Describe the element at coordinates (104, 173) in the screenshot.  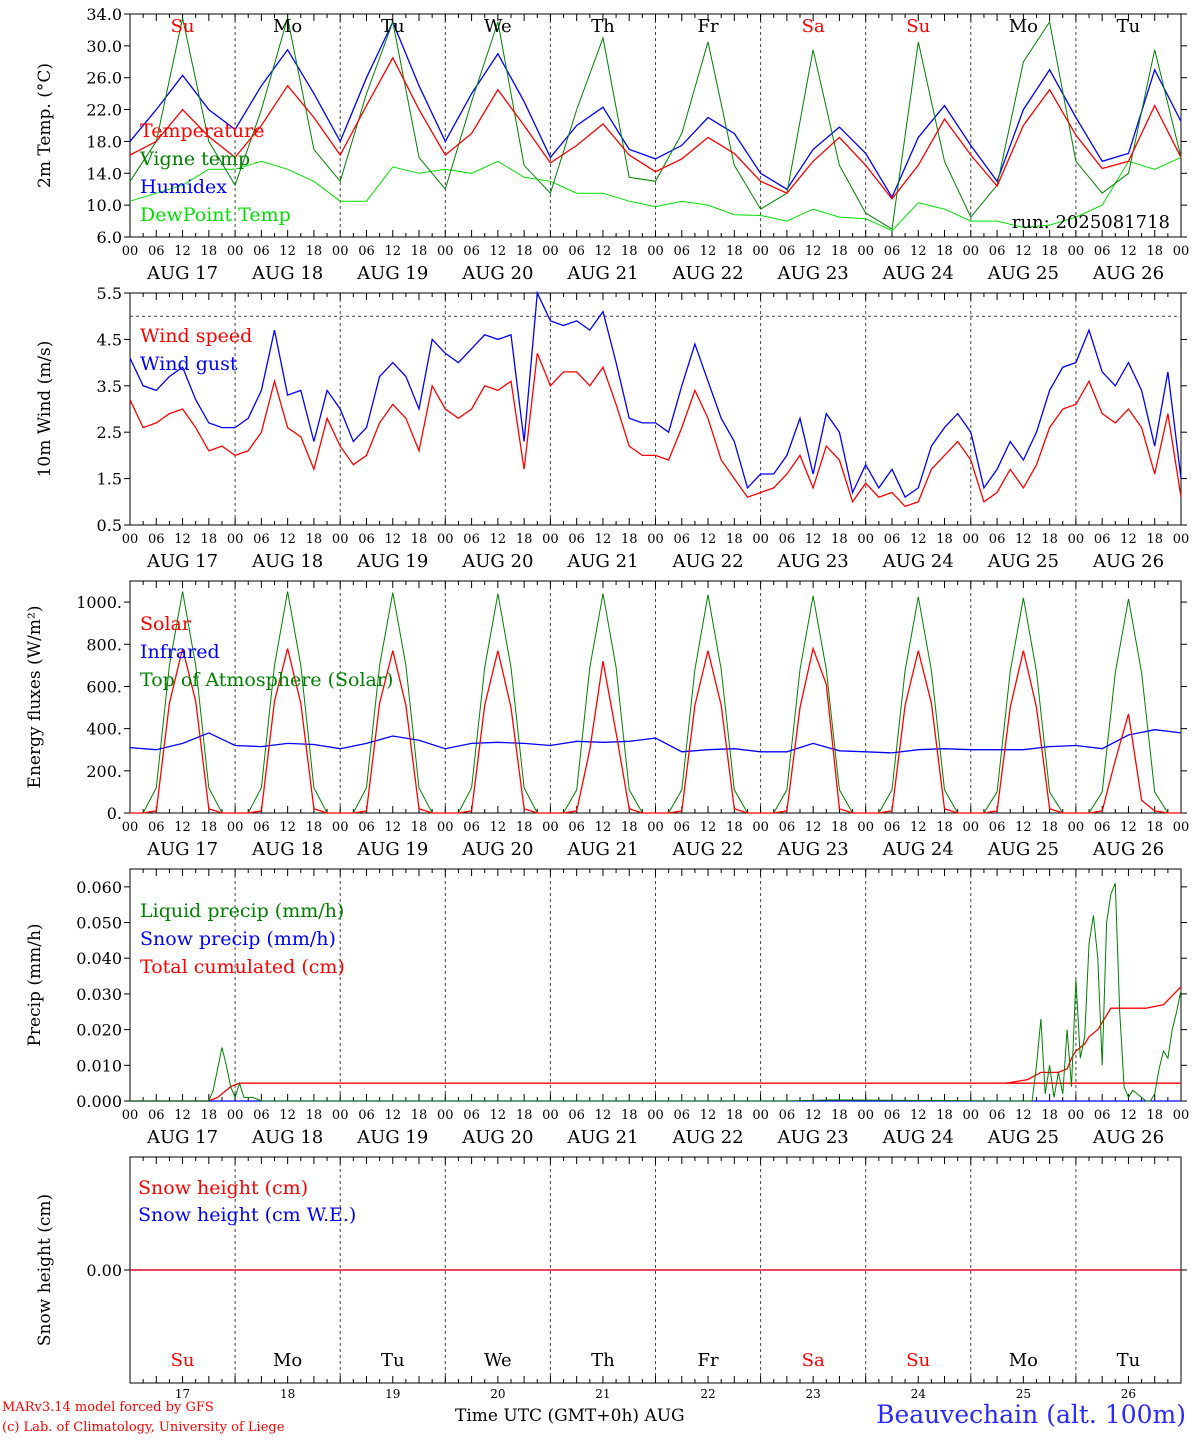
I see `y-tick-label: 14.0` at that location.